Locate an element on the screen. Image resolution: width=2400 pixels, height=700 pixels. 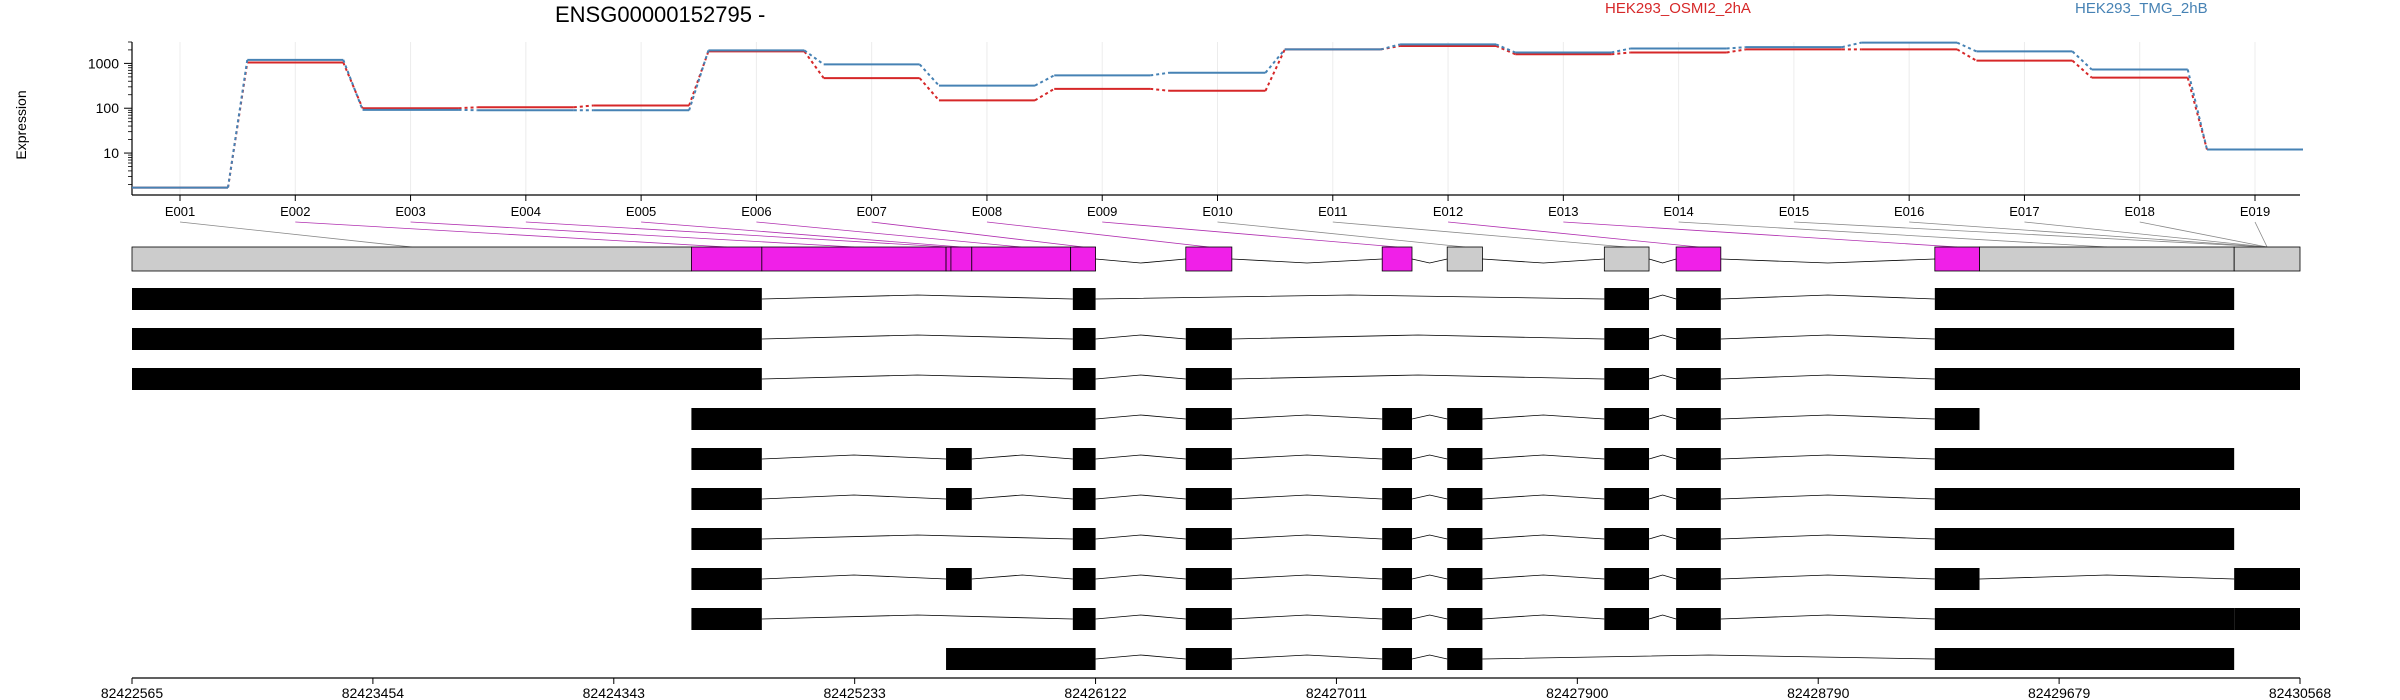
exon-bin-E009 is located at coordinates (1397, 259).